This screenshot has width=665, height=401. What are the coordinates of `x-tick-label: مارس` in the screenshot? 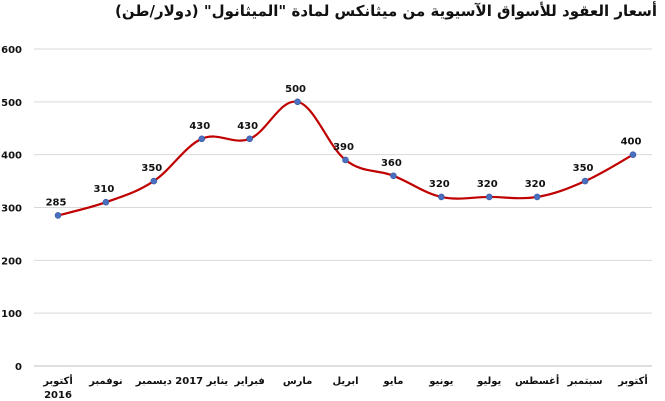 It's located at (298, 381).